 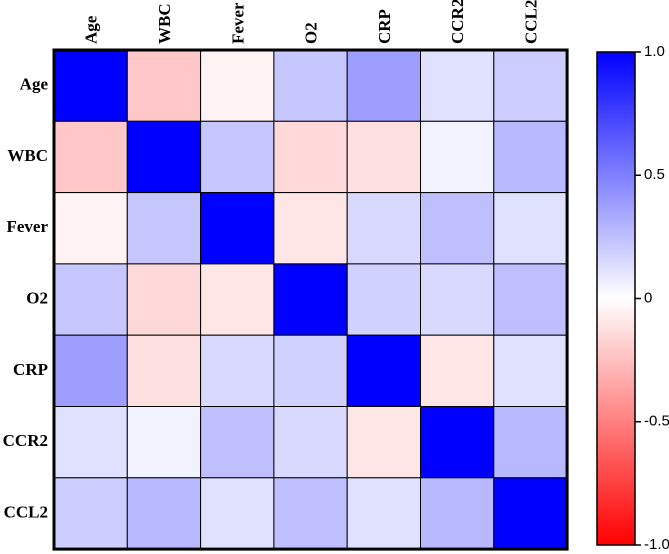 I want to click on heatmap-cell-wbc-crp, so click(x=384, y=157).